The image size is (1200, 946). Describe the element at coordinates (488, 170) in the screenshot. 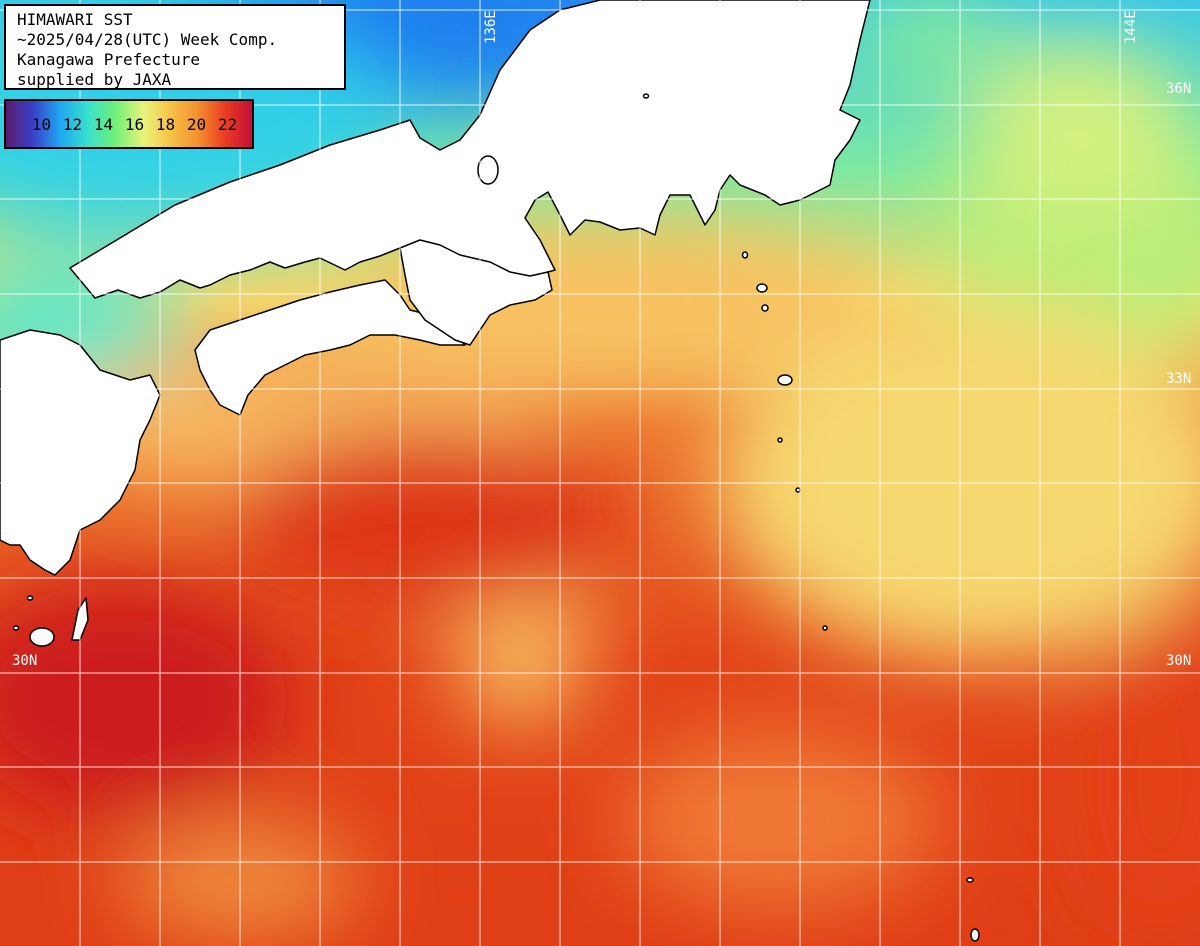

I see `awaji-island` at that location.